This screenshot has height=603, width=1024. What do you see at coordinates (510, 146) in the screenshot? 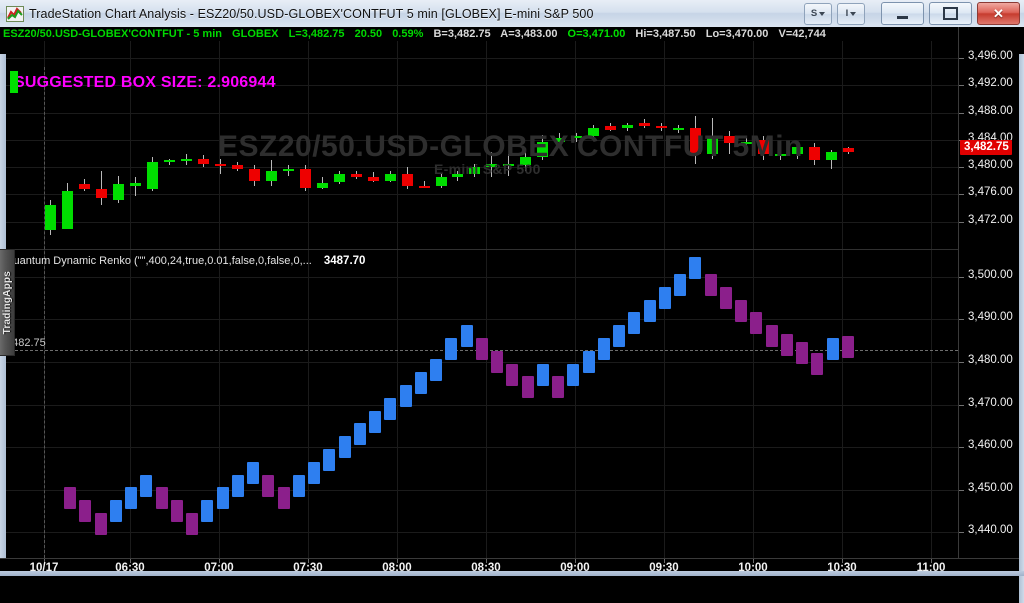
I see `watermark-symbol: ESZ20/50.USD-GLOBEX'CONTFUT 5Min` at bounding box center [510, 146].